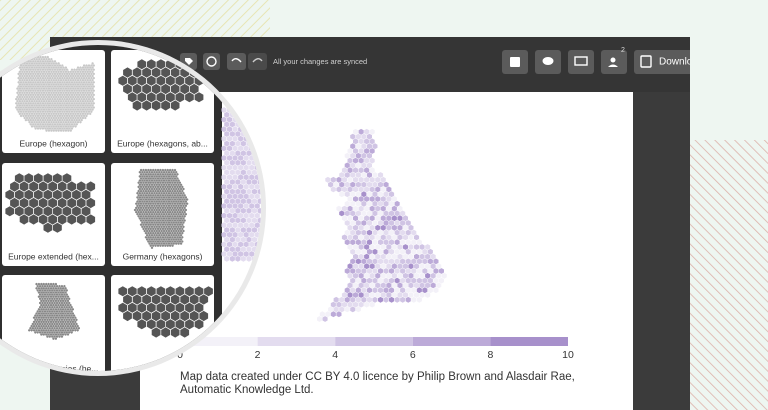  Describe the element at coordinates (257, 61) in the screenshot. I see `redo-button` at that location.